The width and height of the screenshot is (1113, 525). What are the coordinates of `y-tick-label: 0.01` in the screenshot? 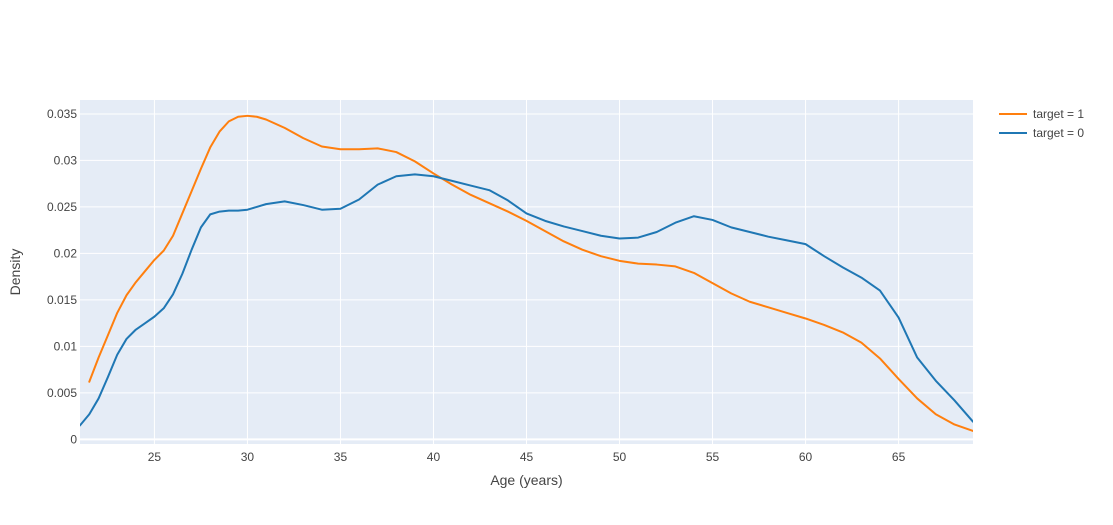 It's located at (66, 346).